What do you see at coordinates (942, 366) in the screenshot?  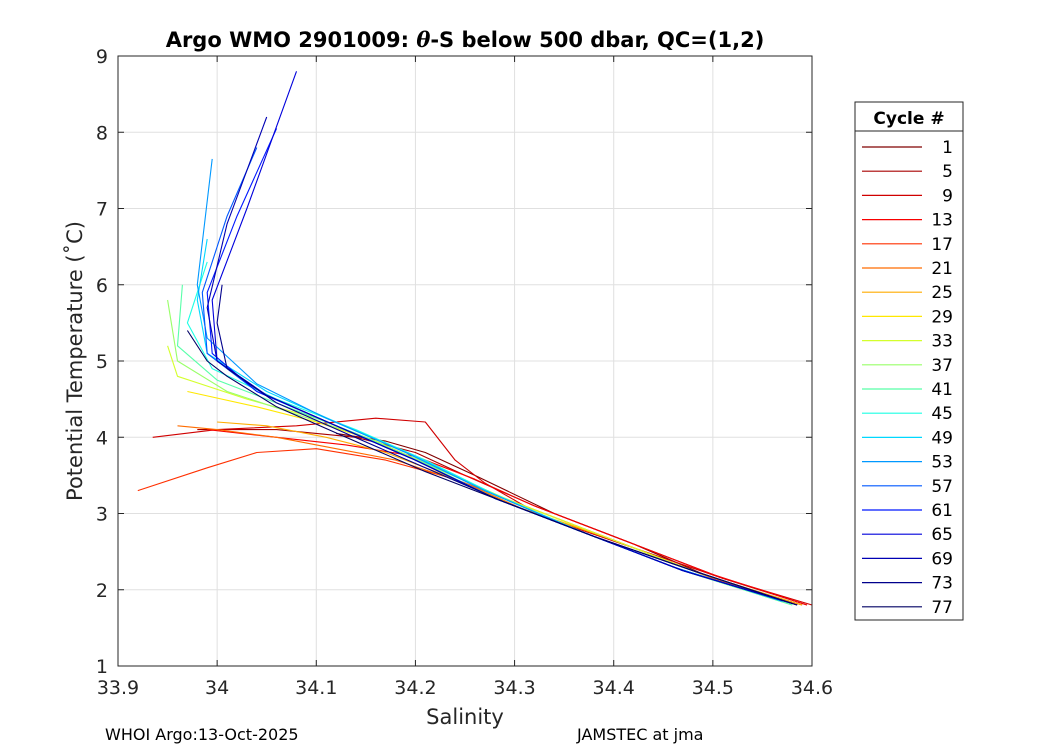 I see `legend-label-cycle-37: 37` at bounding box center [942, 366].